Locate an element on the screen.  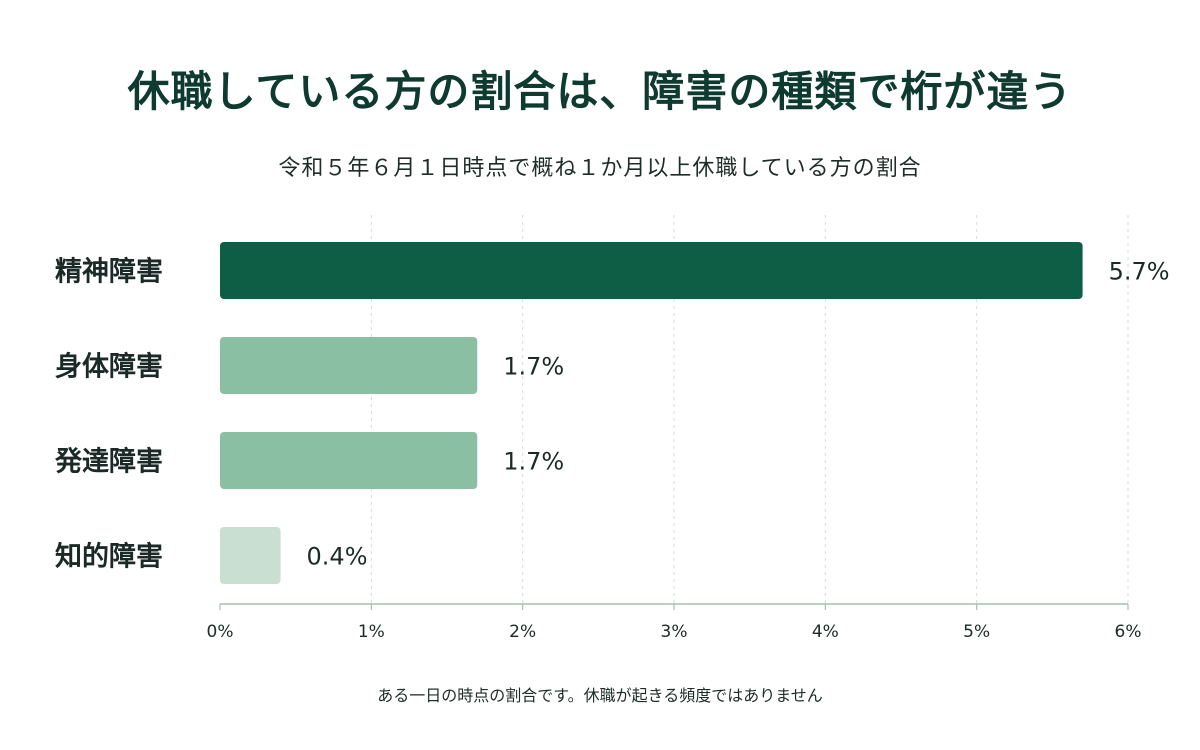
category-label: 発達障害 is located at coordinates (108, 462).